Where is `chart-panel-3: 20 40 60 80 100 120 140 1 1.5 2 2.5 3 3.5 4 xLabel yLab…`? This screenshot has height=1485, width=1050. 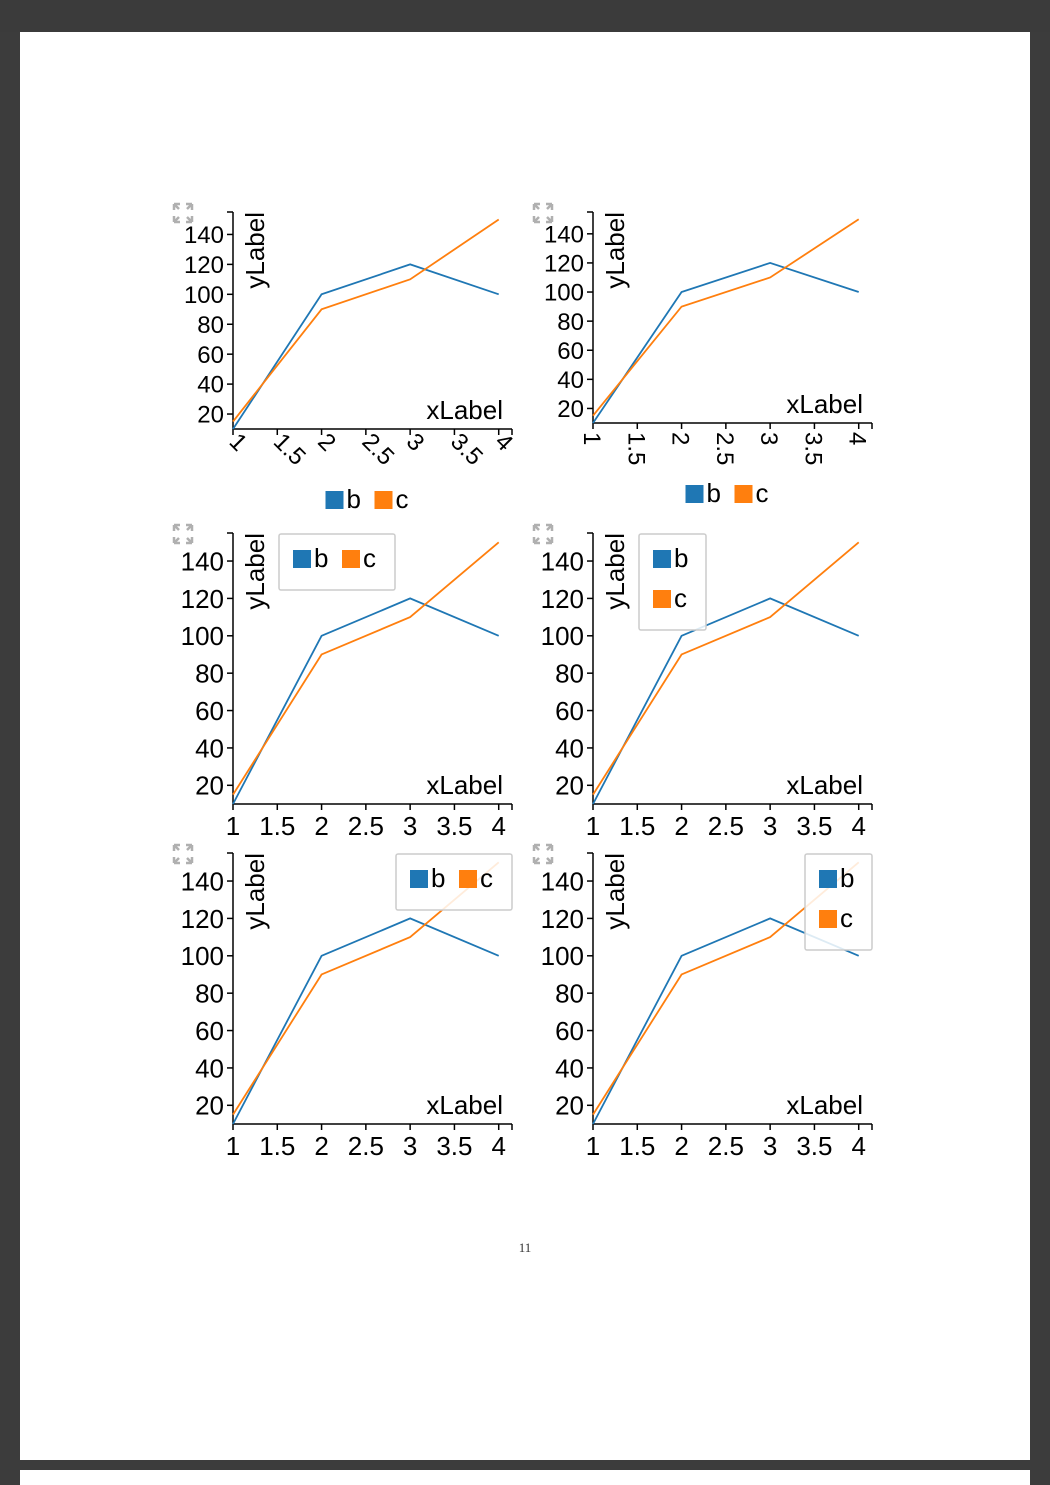 chart-panel-3: 20 40 60 80 100 120 140 1 1.5 2 2.5 3 3.5 4 xLabel yLab… is located at coordinates (342, 682).